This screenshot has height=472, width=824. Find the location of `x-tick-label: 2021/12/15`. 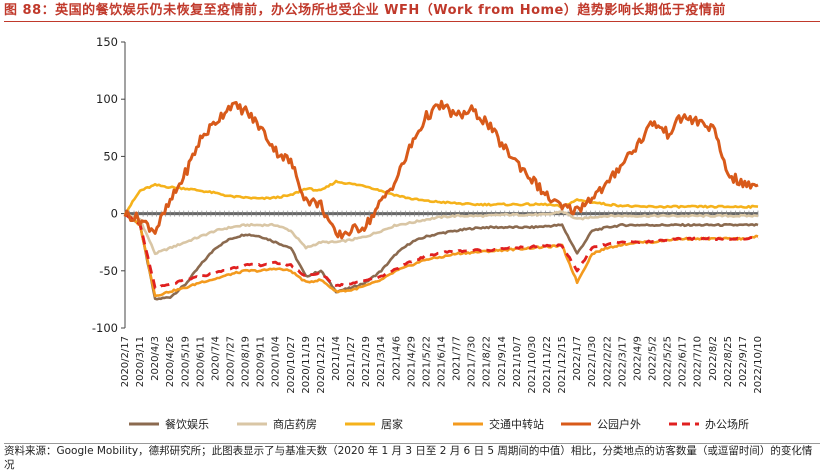

x-tick-label: 2021/12/15 is located at coordinates (562, 365).